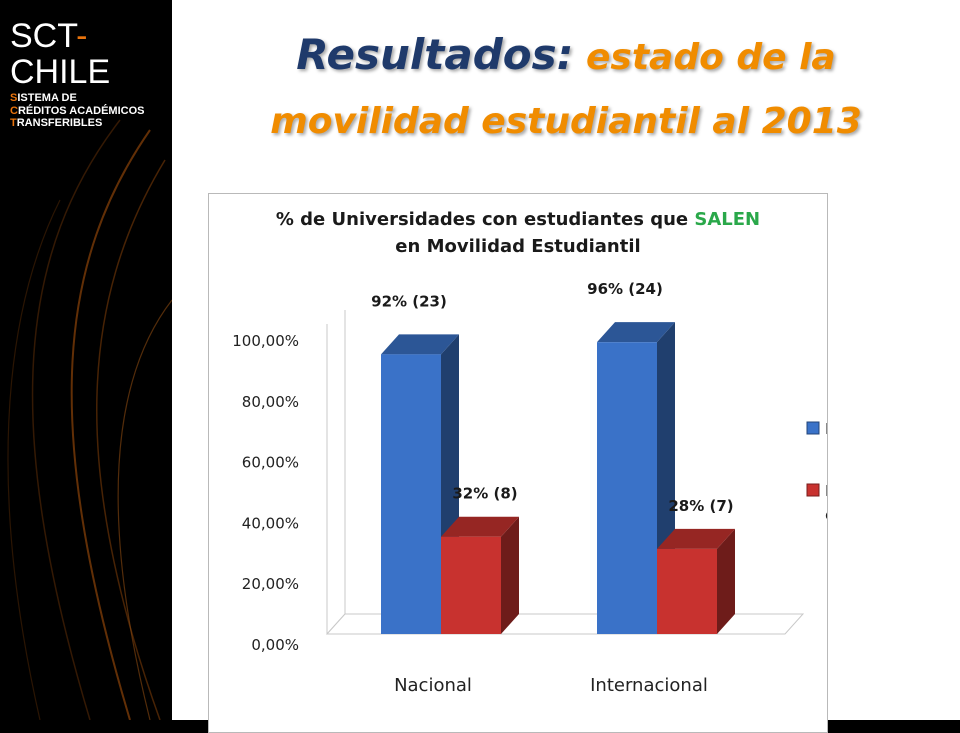  I want to click on slide-title-line1: Resultados: estado de la, so click(566, 59).